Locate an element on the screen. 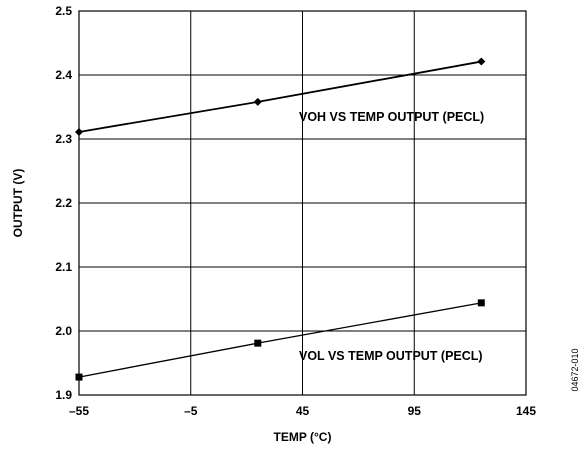 Image resolution: width=586 pixels, height=451 pixels. y-tick-label: 2.5 is located at coordinates (63, 11).